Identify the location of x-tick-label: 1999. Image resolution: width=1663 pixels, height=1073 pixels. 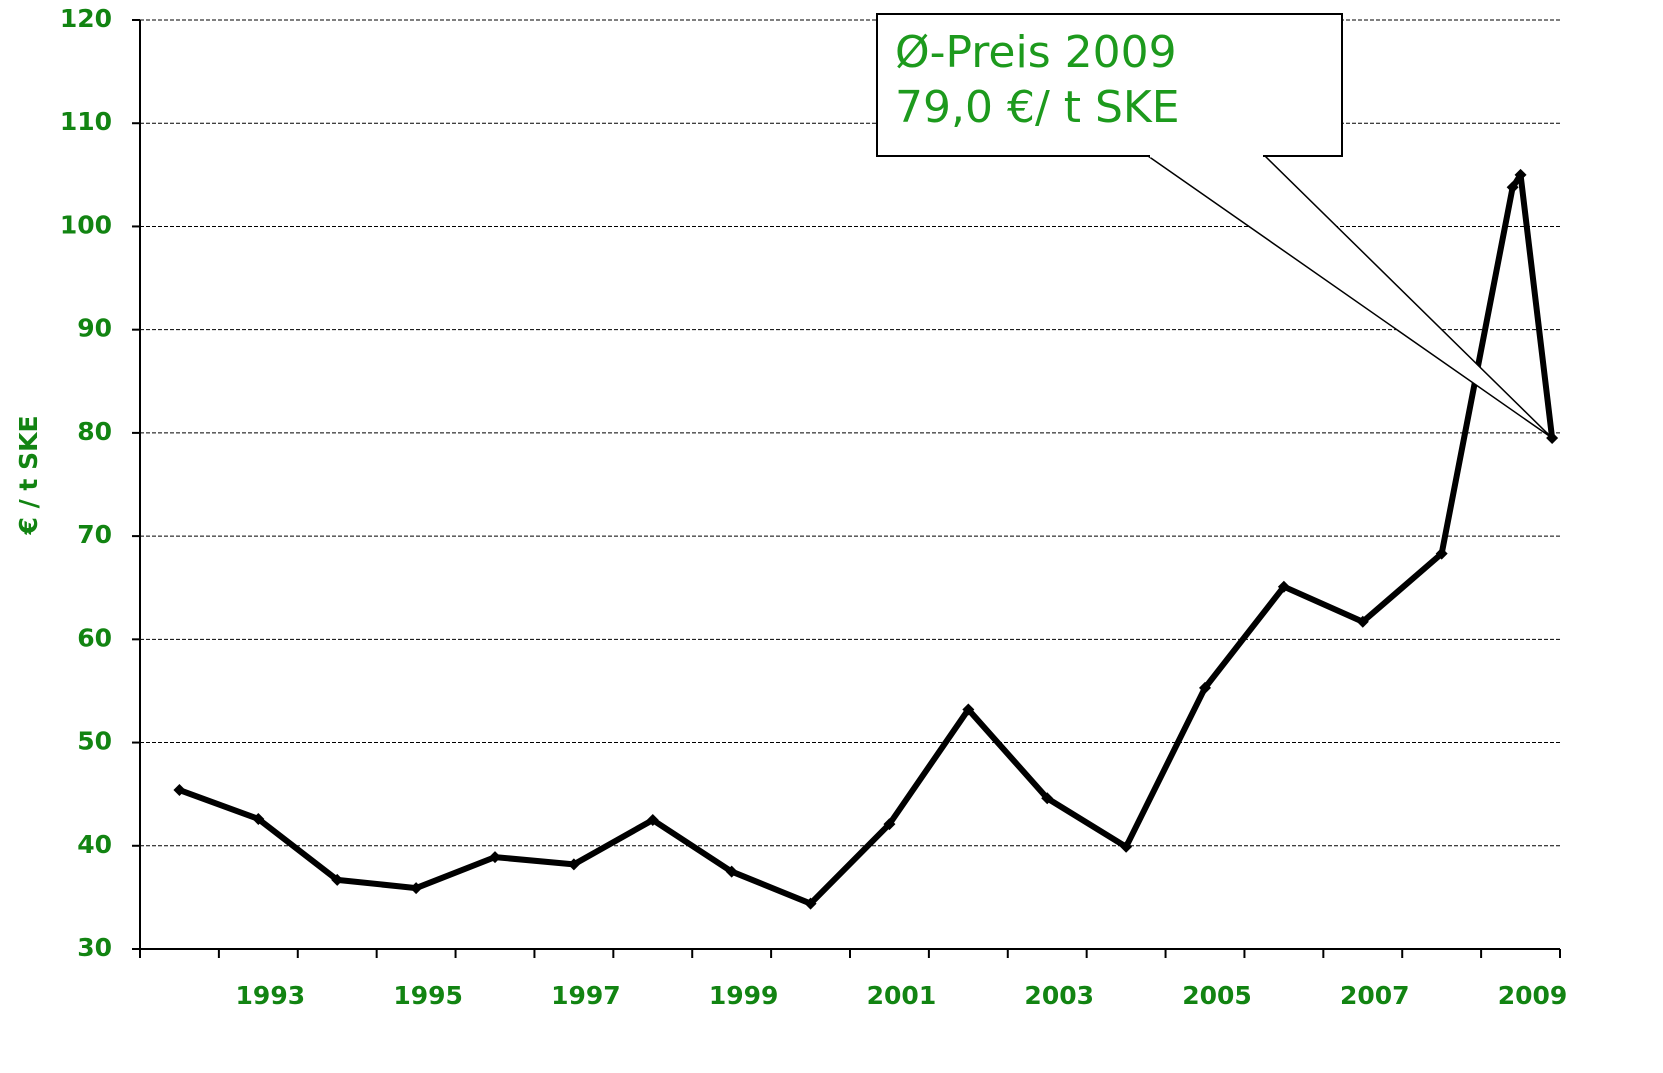
(744, 995).